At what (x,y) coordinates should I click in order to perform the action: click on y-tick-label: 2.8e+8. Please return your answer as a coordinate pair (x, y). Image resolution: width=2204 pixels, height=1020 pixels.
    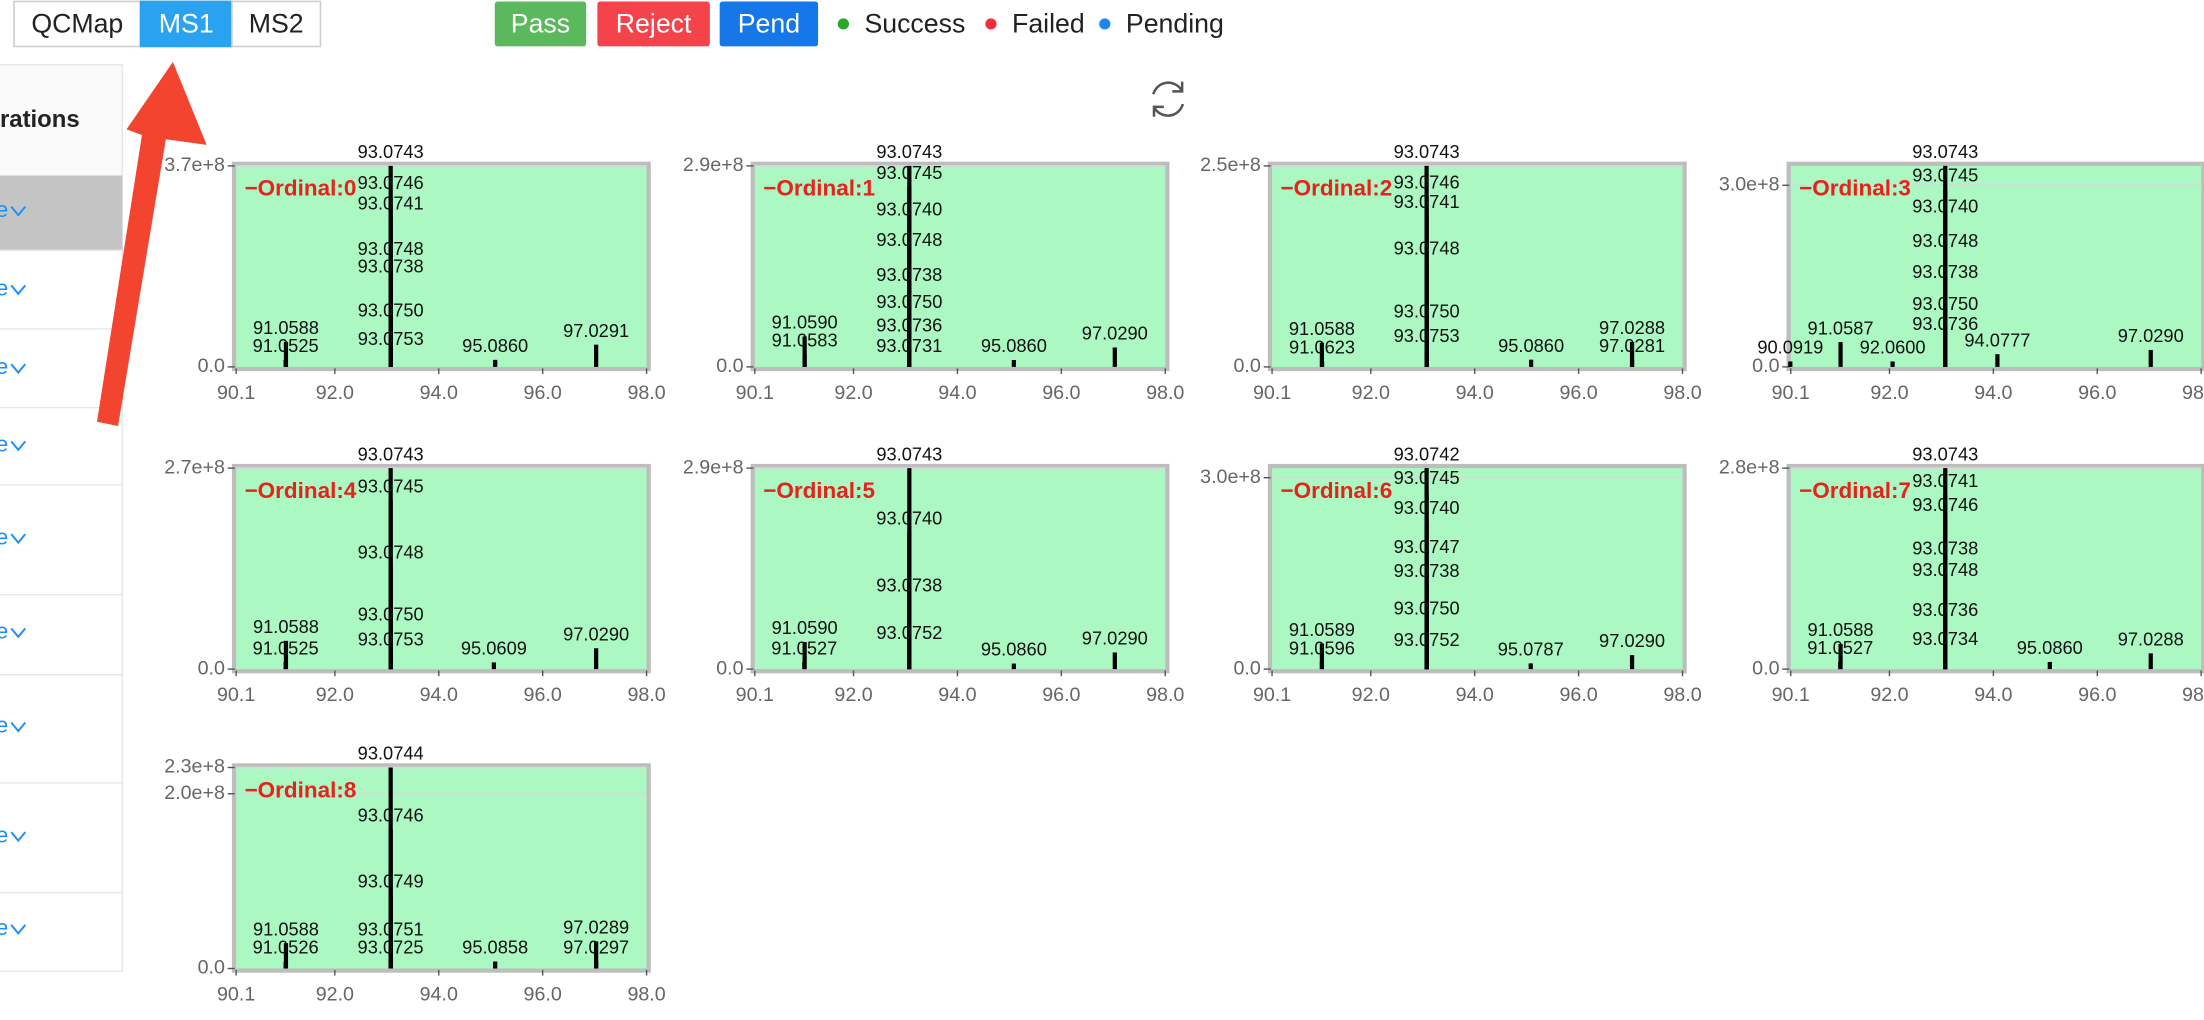
    Looking at the image, I should click on (1749, 467).